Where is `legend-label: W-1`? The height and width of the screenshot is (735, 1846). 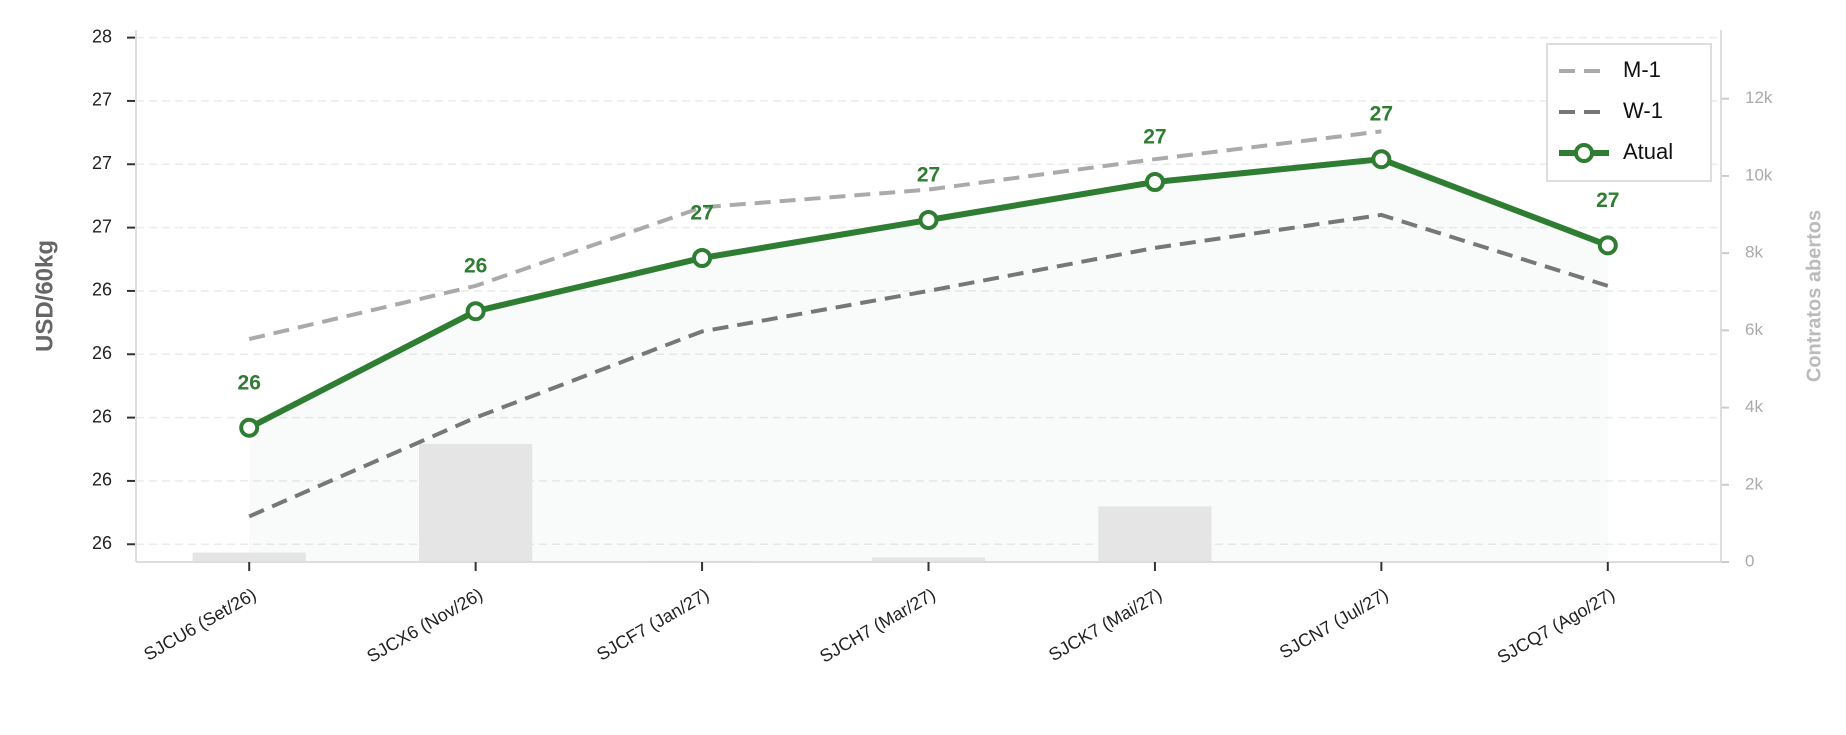 legend-label: W-1 is located at coordinates (1643, 110).